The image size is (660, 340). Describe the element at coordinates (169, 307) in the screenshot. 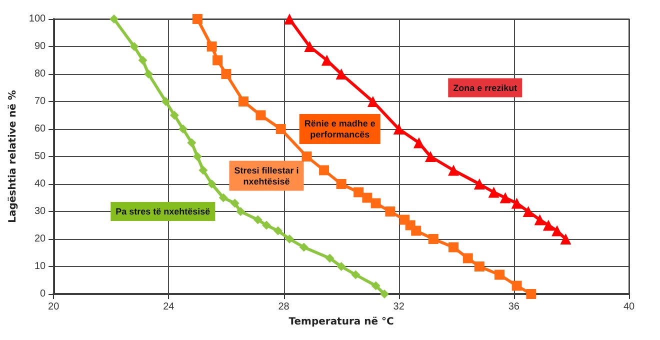

I see `x-tick-label: 24` at that location.